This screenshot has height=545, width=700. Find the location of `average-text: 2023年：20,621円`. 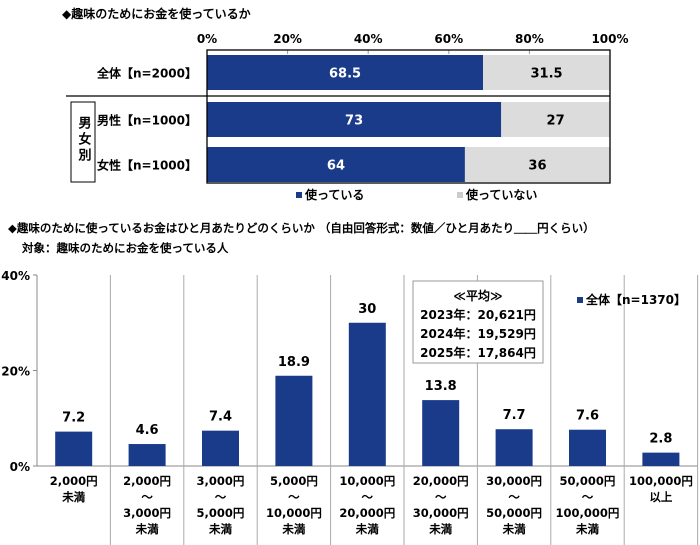

average-text: 2023年：20,621円 is located at coordinates (478, 314).